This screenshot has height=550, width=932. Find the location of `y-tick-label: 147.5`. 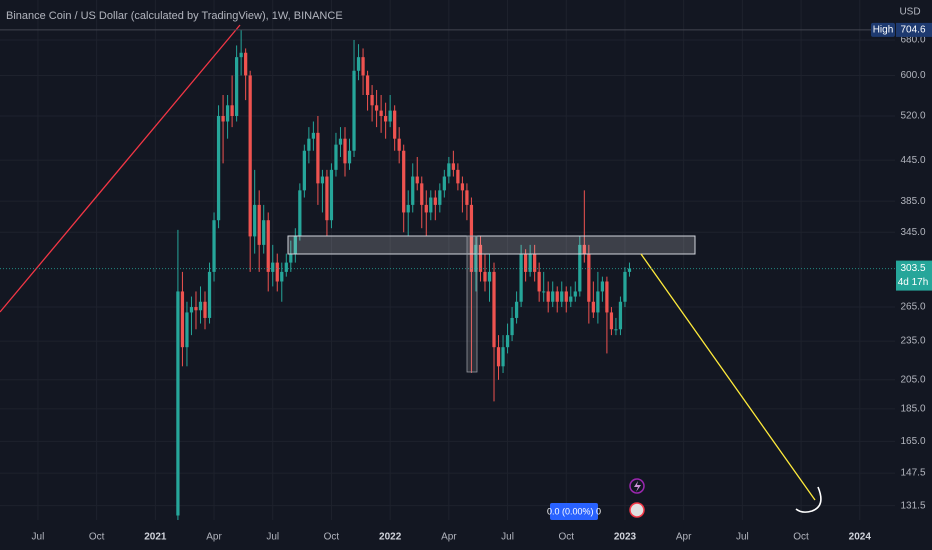

y-tick-label: 147.5 is located at coordinates (912, 473).